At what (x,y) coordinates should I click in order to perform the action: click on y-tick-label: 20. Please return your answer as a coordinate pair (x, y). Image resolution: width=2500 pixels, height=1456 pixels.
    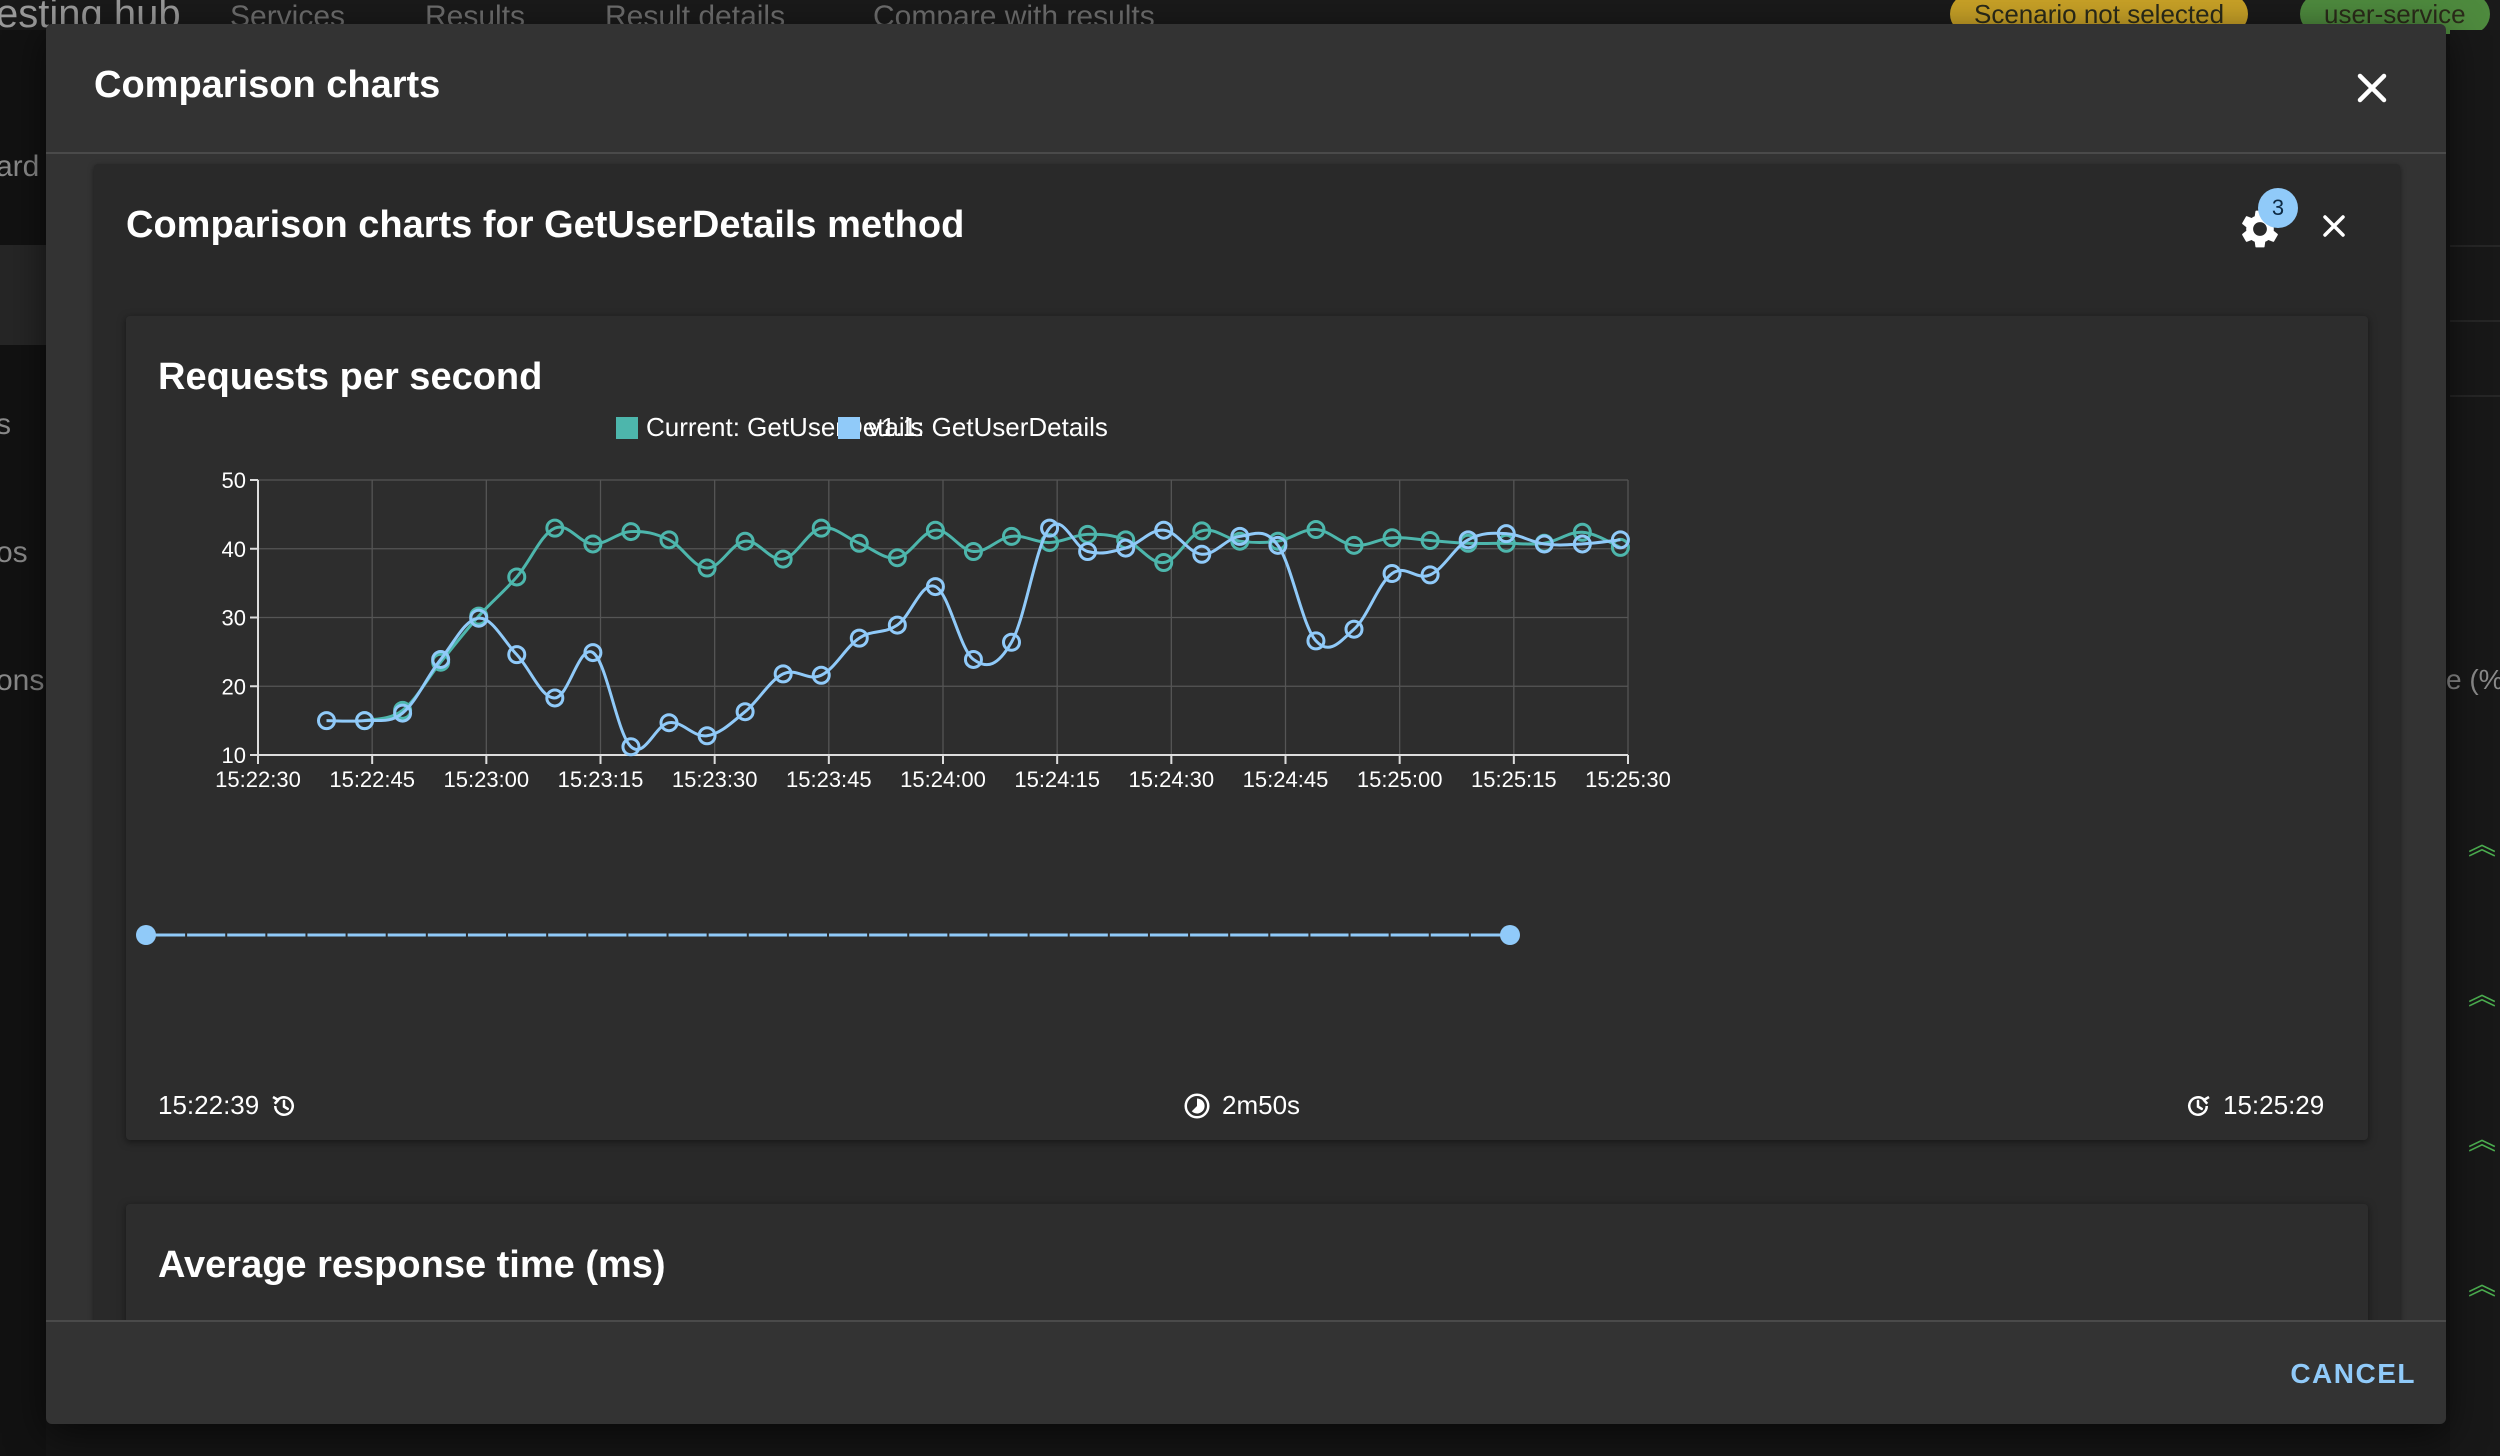
    Looking at the image, I should click on (234, 686).